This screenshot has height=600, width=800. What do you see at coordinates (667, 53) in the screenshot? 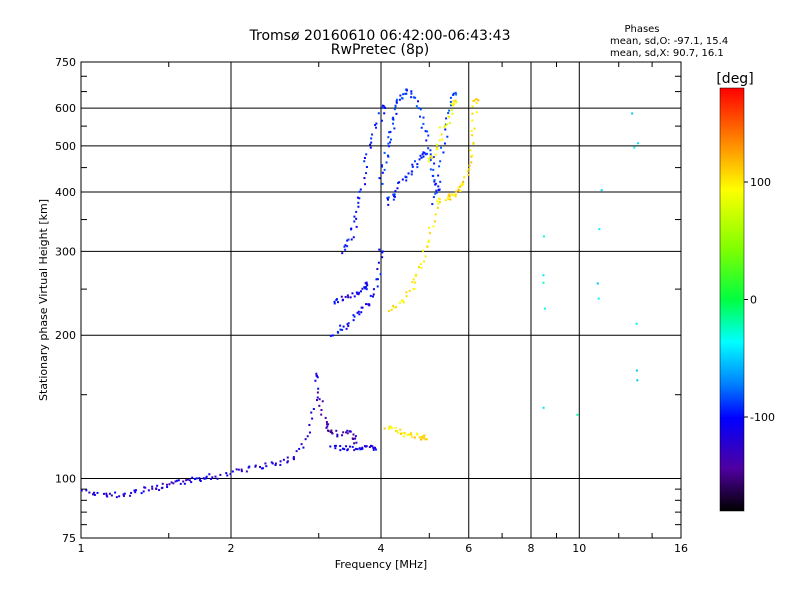
I see `stats-line-x: mean, sd,X: 90.7, 16.1` at bounding box center [667, 53].